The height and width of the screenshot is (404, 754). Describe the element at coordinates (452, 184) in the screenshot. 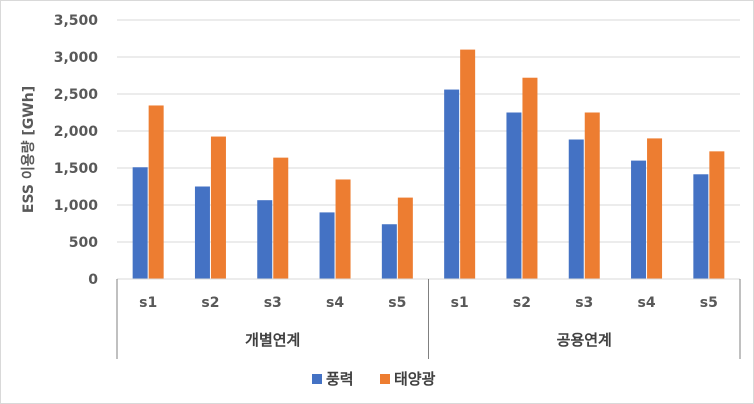

I see `bar-풍력-6` at that location.